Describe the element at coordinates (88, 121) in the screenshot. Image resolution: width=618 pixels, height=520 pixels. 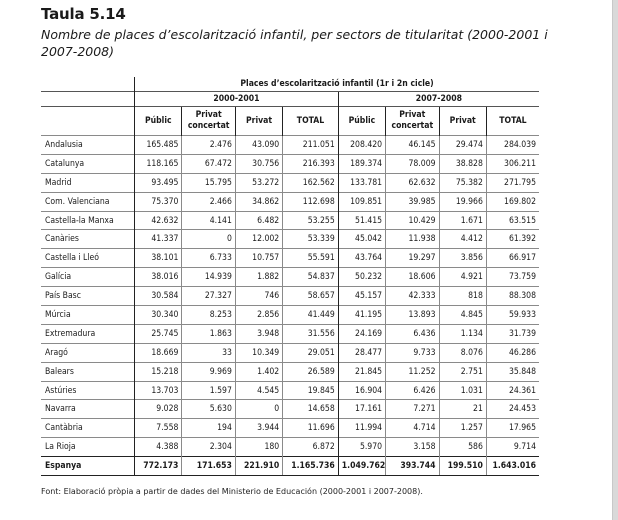
I see `corner-cell` at that location.